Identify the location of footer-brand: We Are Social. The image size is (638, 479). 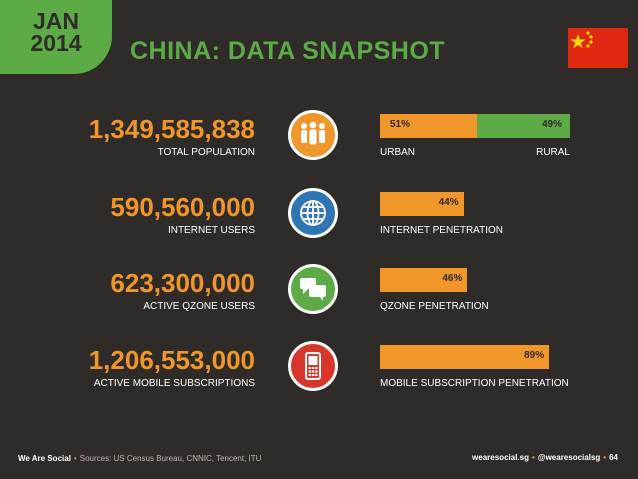
(44, 458).